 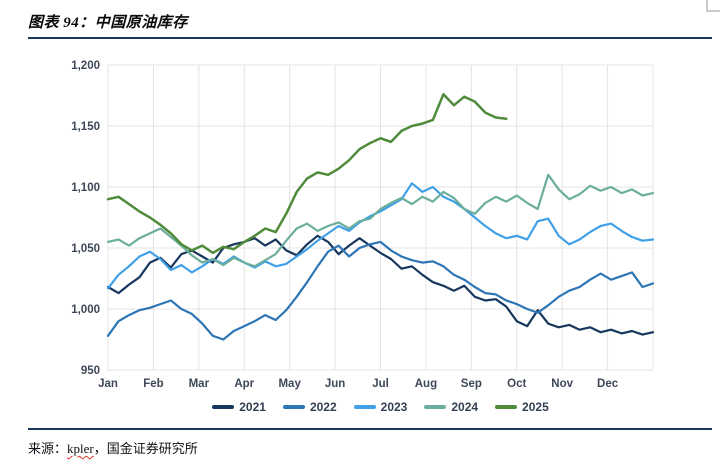 I want to click on x-tick-label: Jun, so click(x=335, y=384).